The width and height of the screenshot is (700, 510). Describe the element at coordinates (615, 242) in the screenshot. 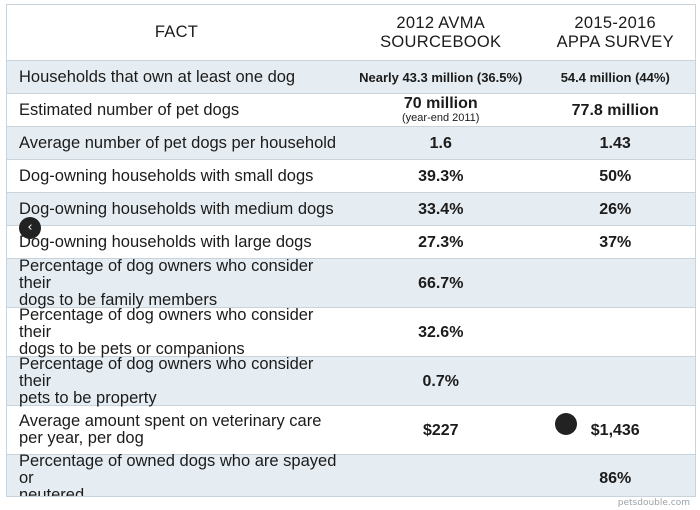

I see `appa-value: 37%` at that location.